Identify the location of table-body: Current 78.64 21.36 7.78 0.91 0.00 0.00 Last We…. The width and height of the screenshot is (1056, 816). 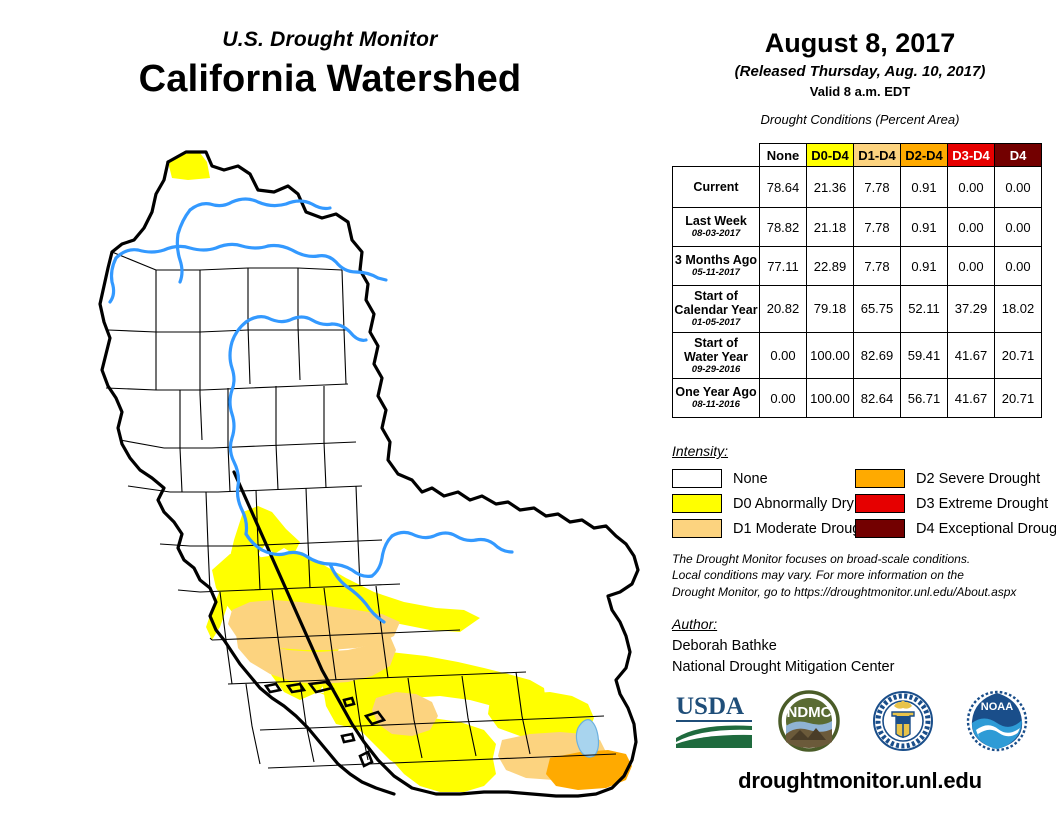
(857, 292).